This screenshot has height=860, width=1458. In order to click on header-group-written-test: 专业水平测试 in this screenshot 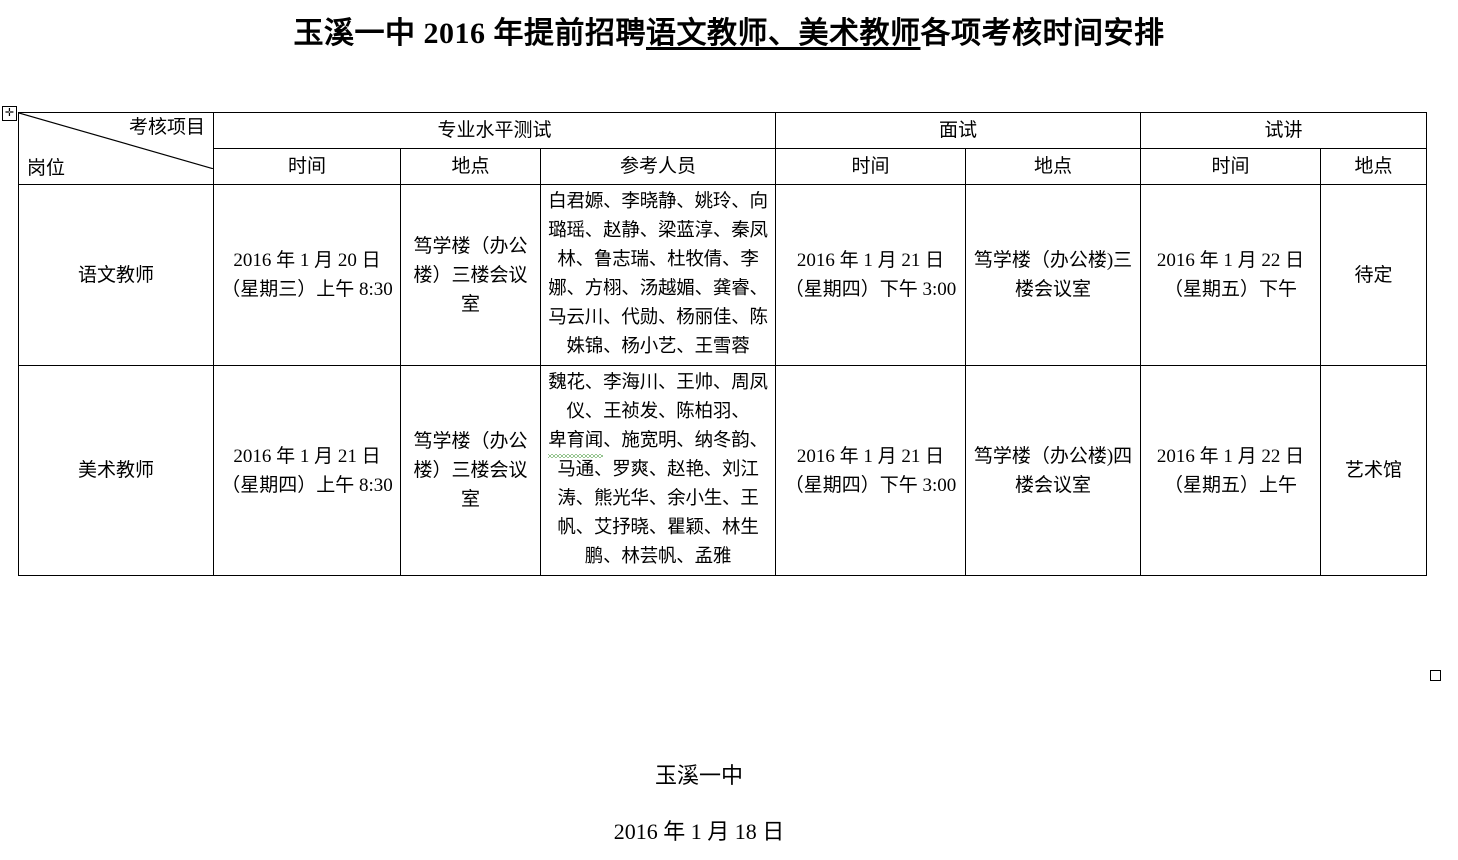, I will do `click(494, 130)`.